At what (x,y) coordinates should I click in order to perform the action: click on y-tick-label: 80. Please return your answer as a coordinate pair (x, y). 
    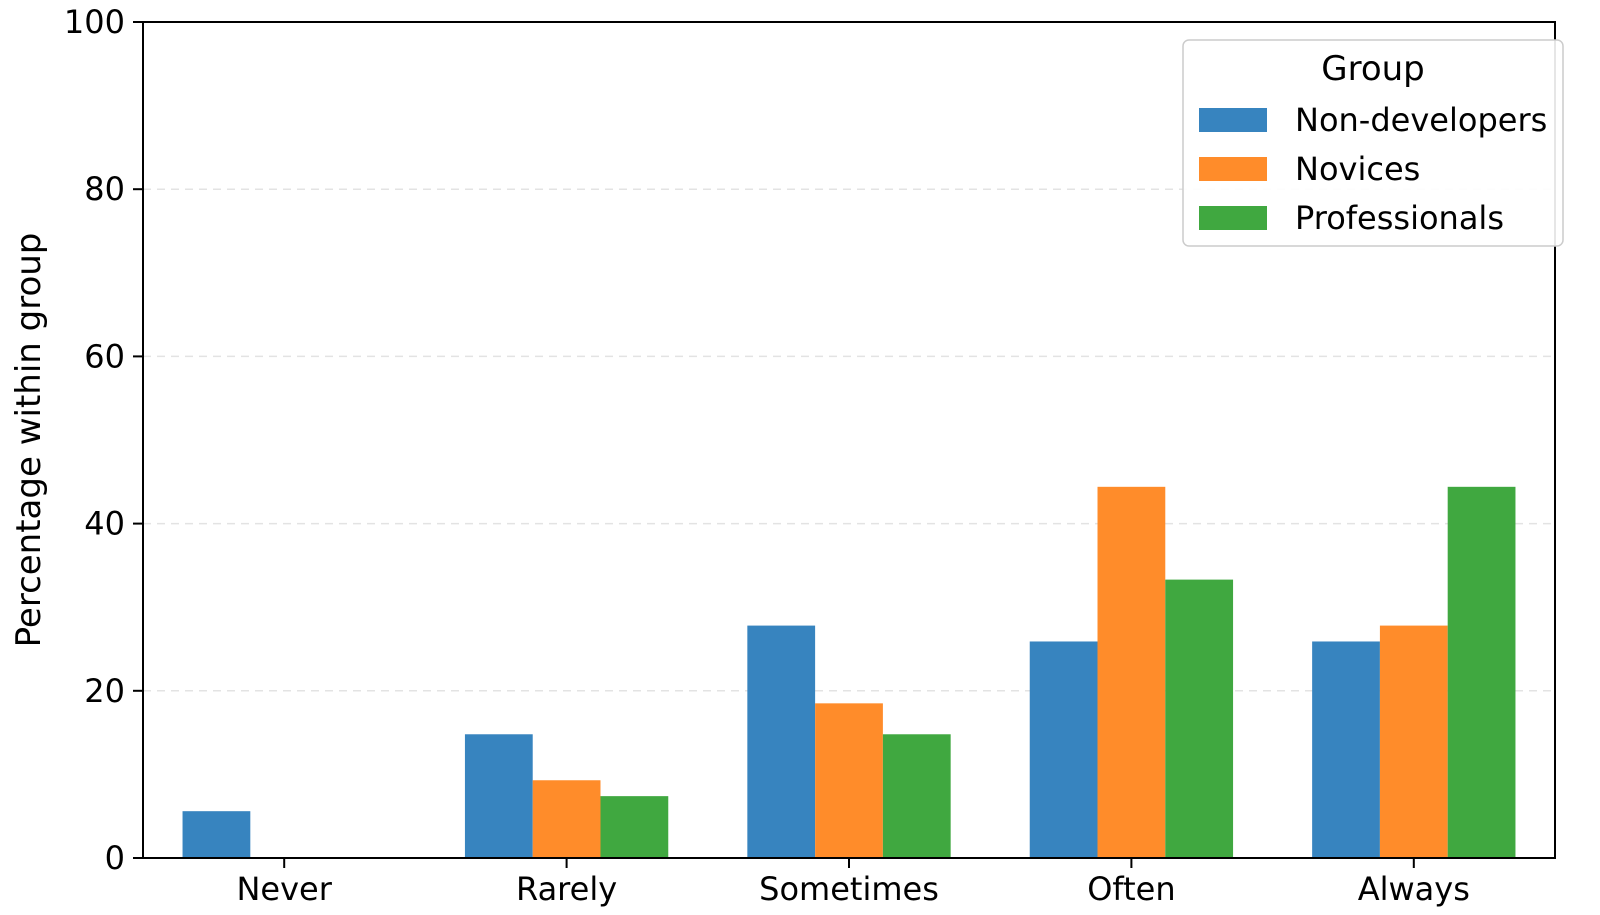
    Looking at the image, I should click on (104, 189).